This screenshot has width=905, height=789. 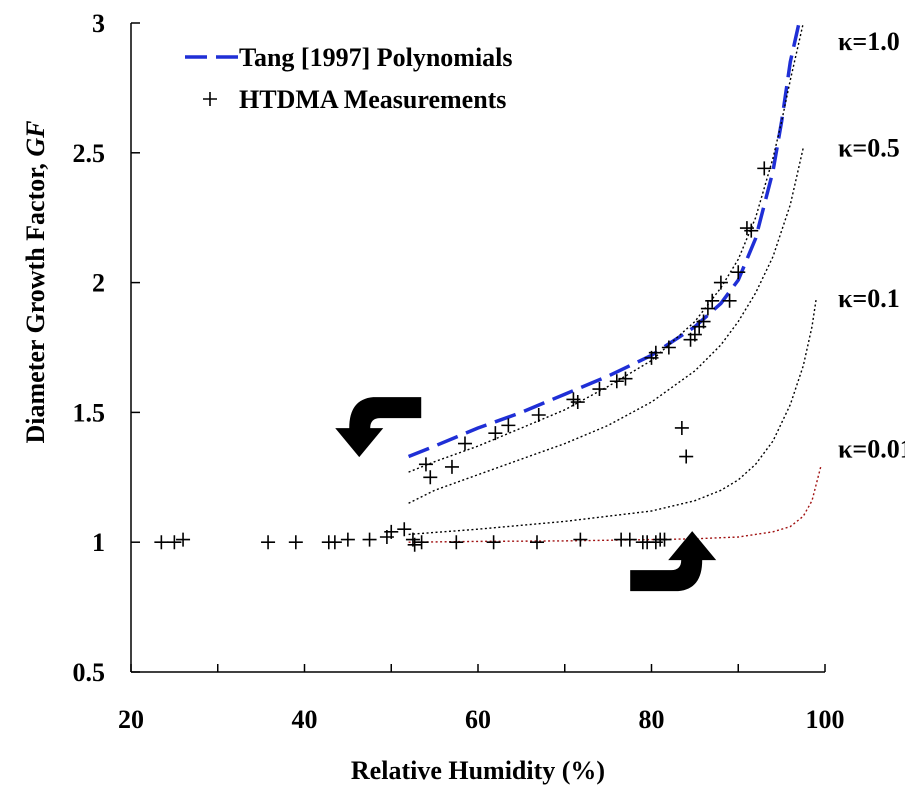 I want to click on kappa-label: κ=0.01, so click(x=871, y=449).